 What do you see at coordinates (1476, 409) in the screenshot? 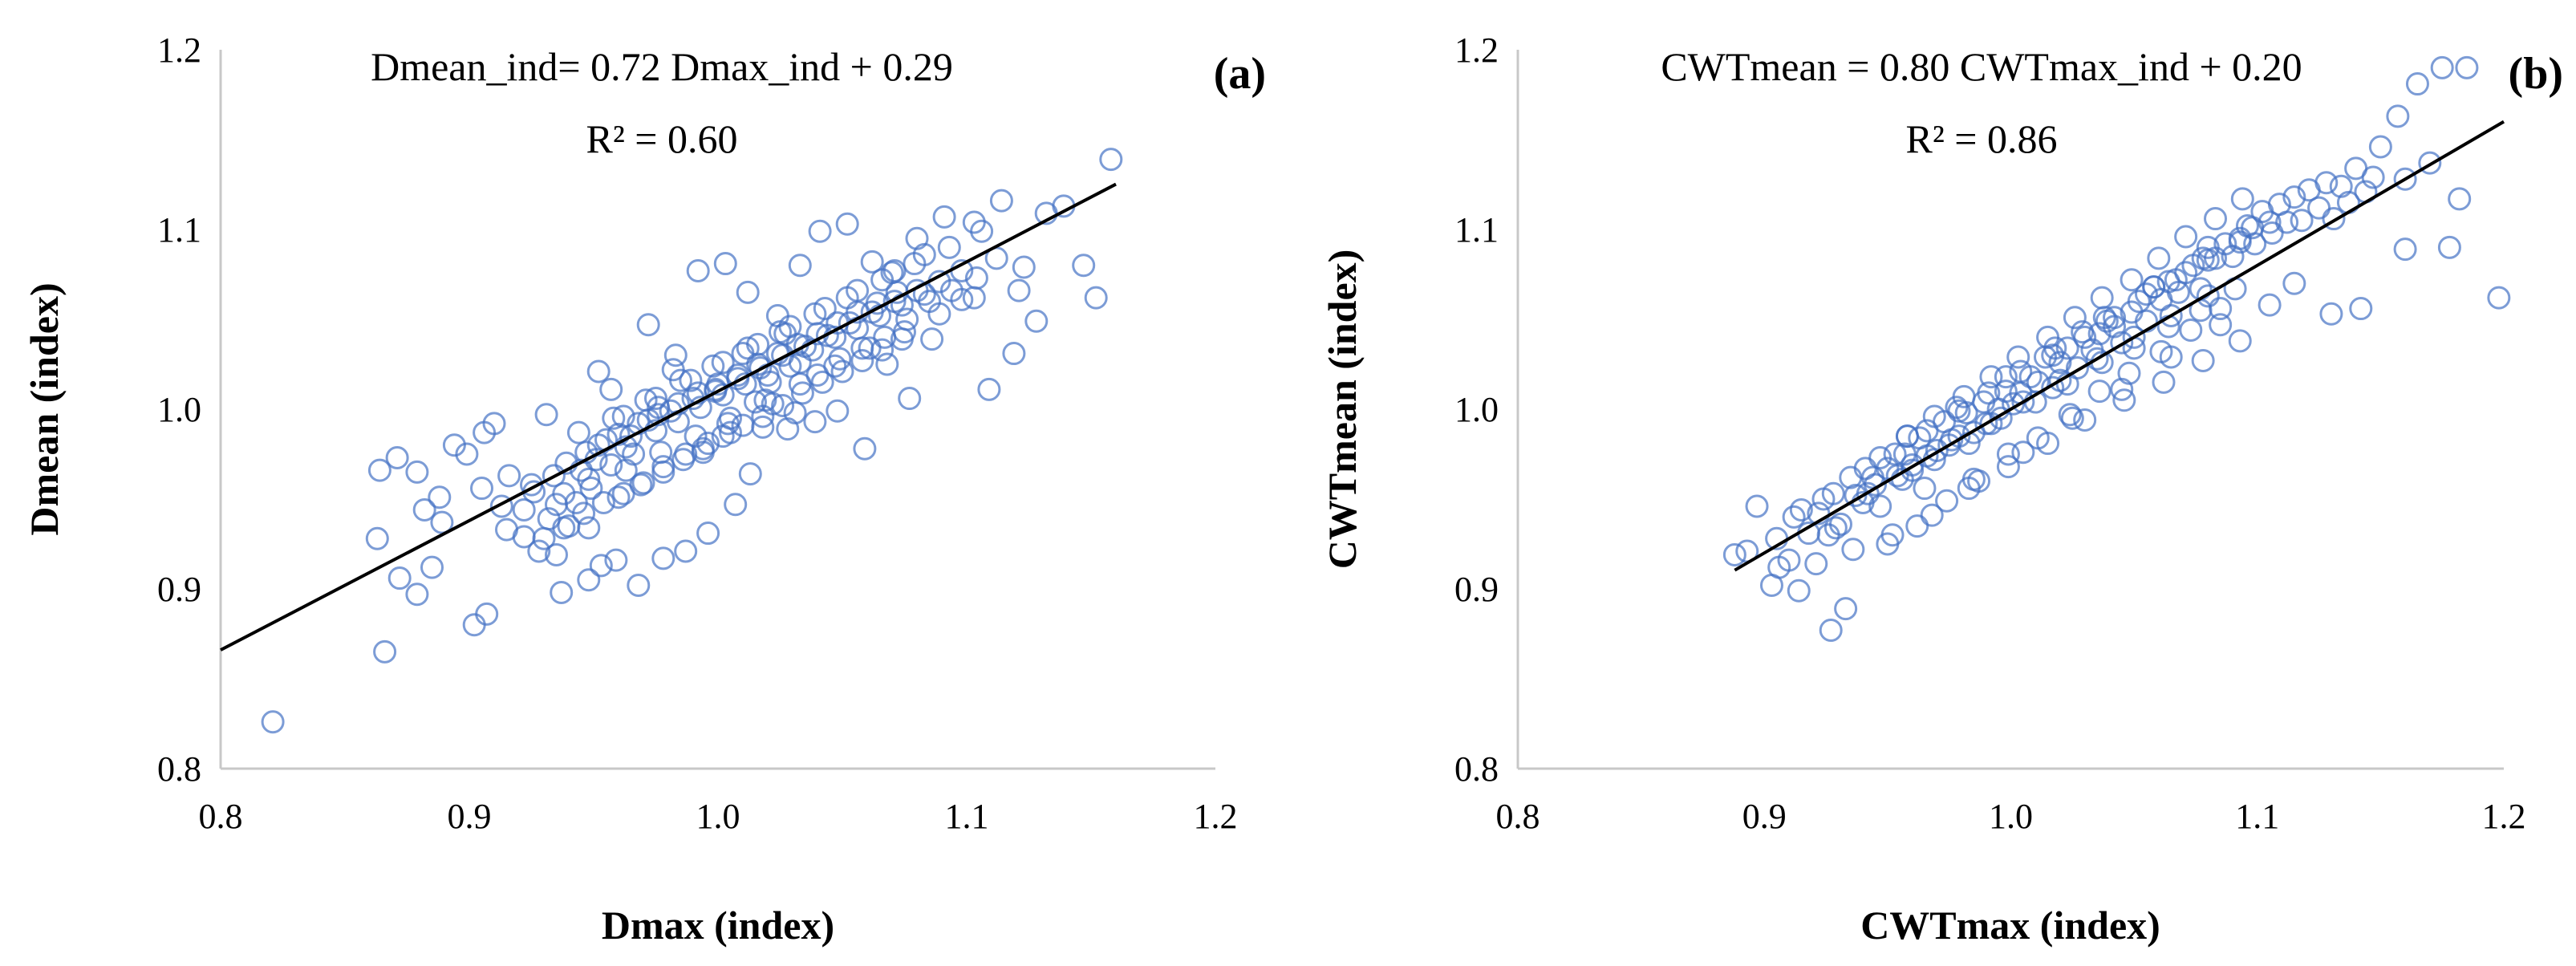
I see `y-tick-labels: 0.8 0.9 1.0 1.1 1.2` at bounding box center [1476, 409].